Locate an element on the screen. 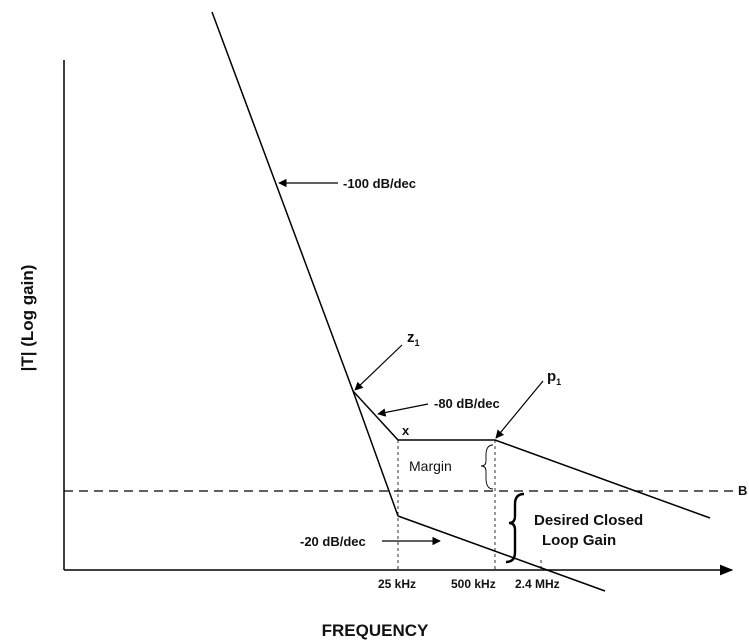  x-axis-label: FREQUENCY is located at coordinates (375, 630).